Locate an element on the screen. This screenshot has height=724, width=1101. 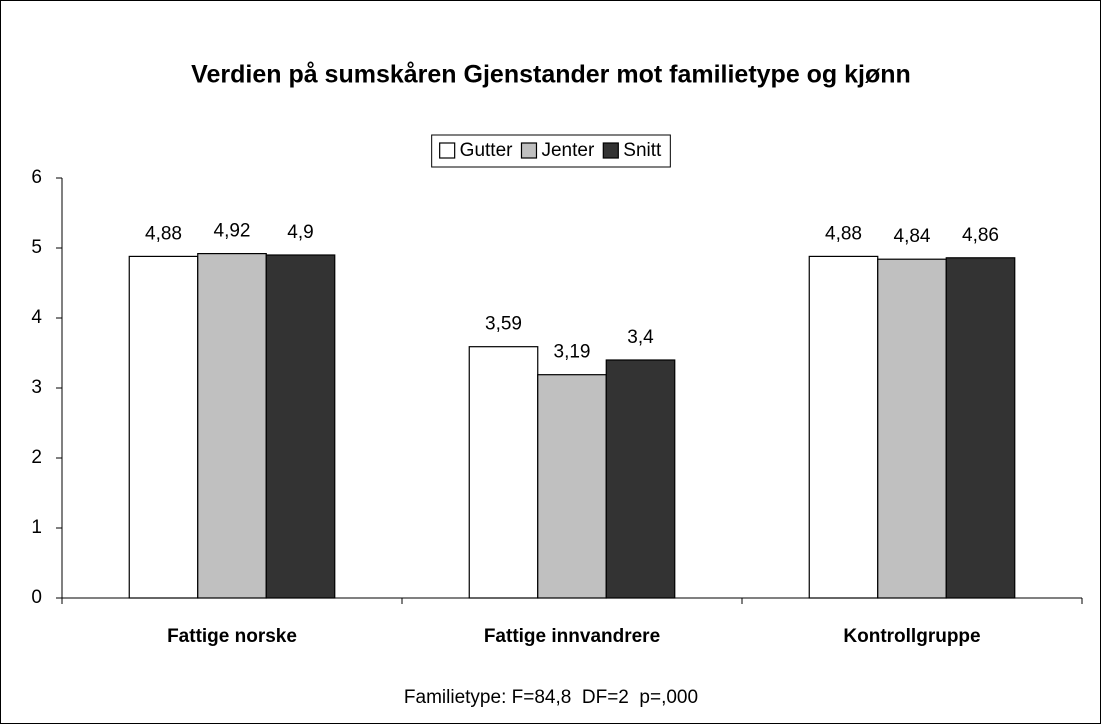
value-label: 3,19 is located at coordinates (572, 352).